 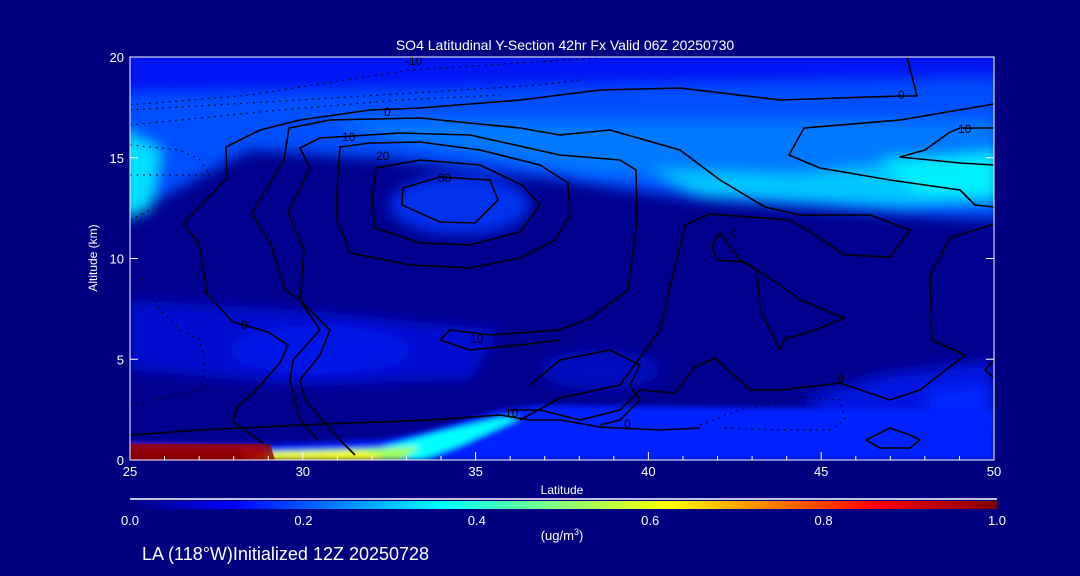 What do you see at coordinates (117, 57) in the screenshot?
I see `y-tick-label: 20` at bounding box center [117, 57].